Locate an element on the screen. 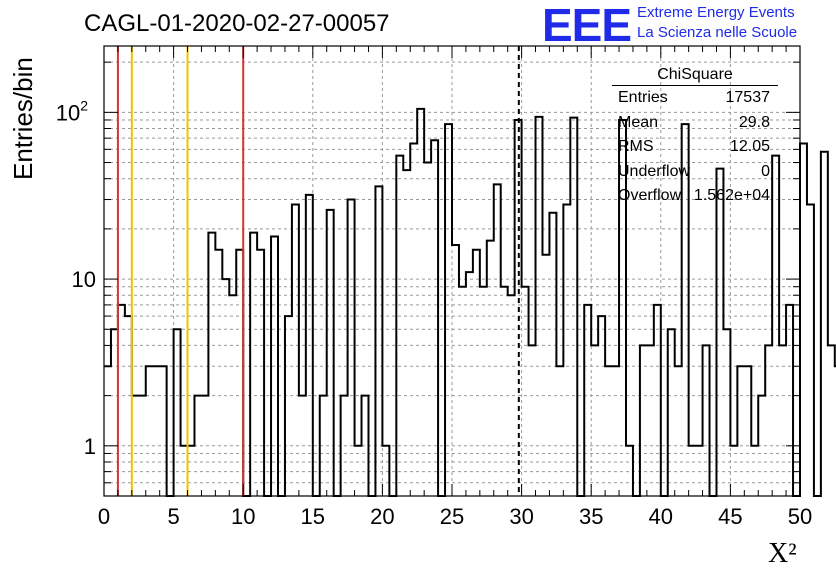  stats-row-rms: RMS 12.05 is located at coordinates (695, 148).